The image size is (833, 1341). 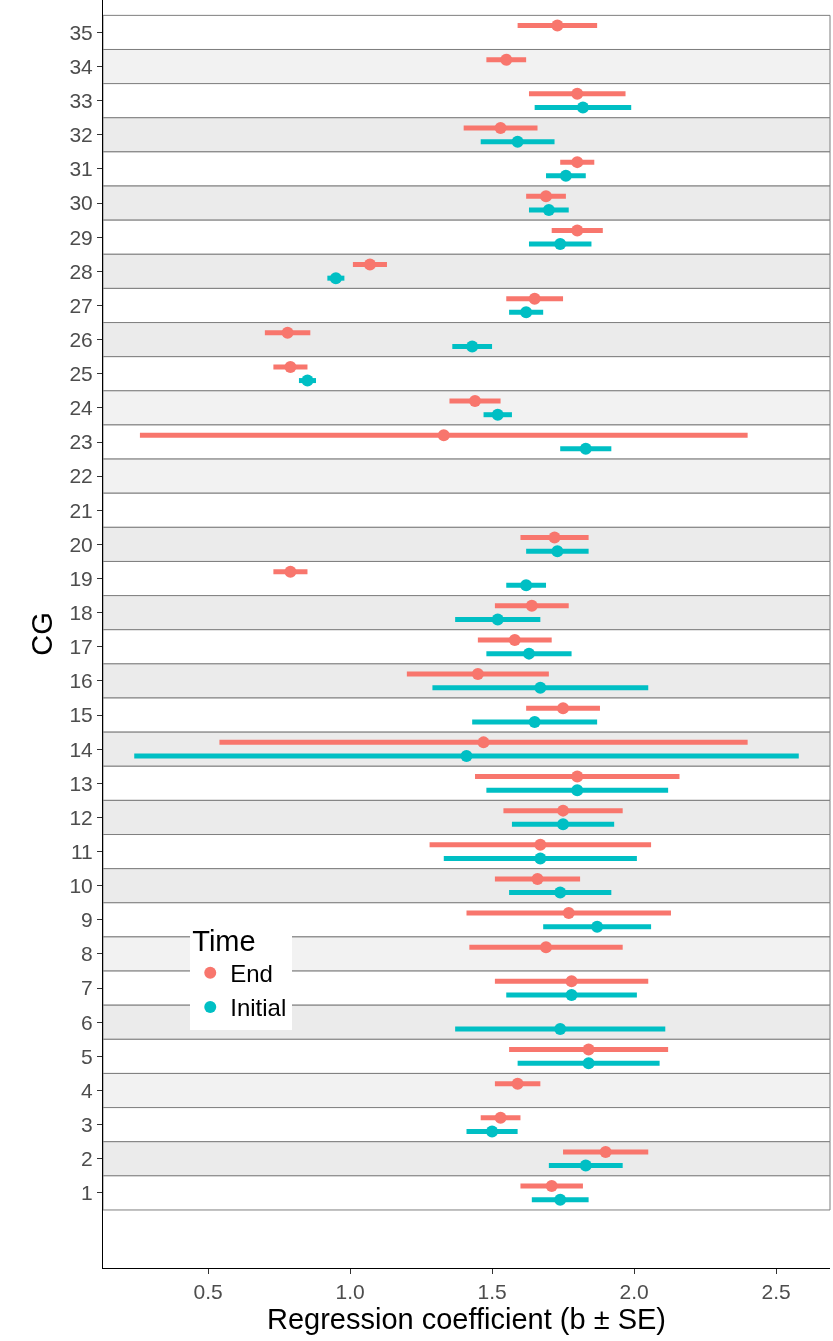 I want to click on x-tick-label: 2.0, so click(x=634, y=1292).